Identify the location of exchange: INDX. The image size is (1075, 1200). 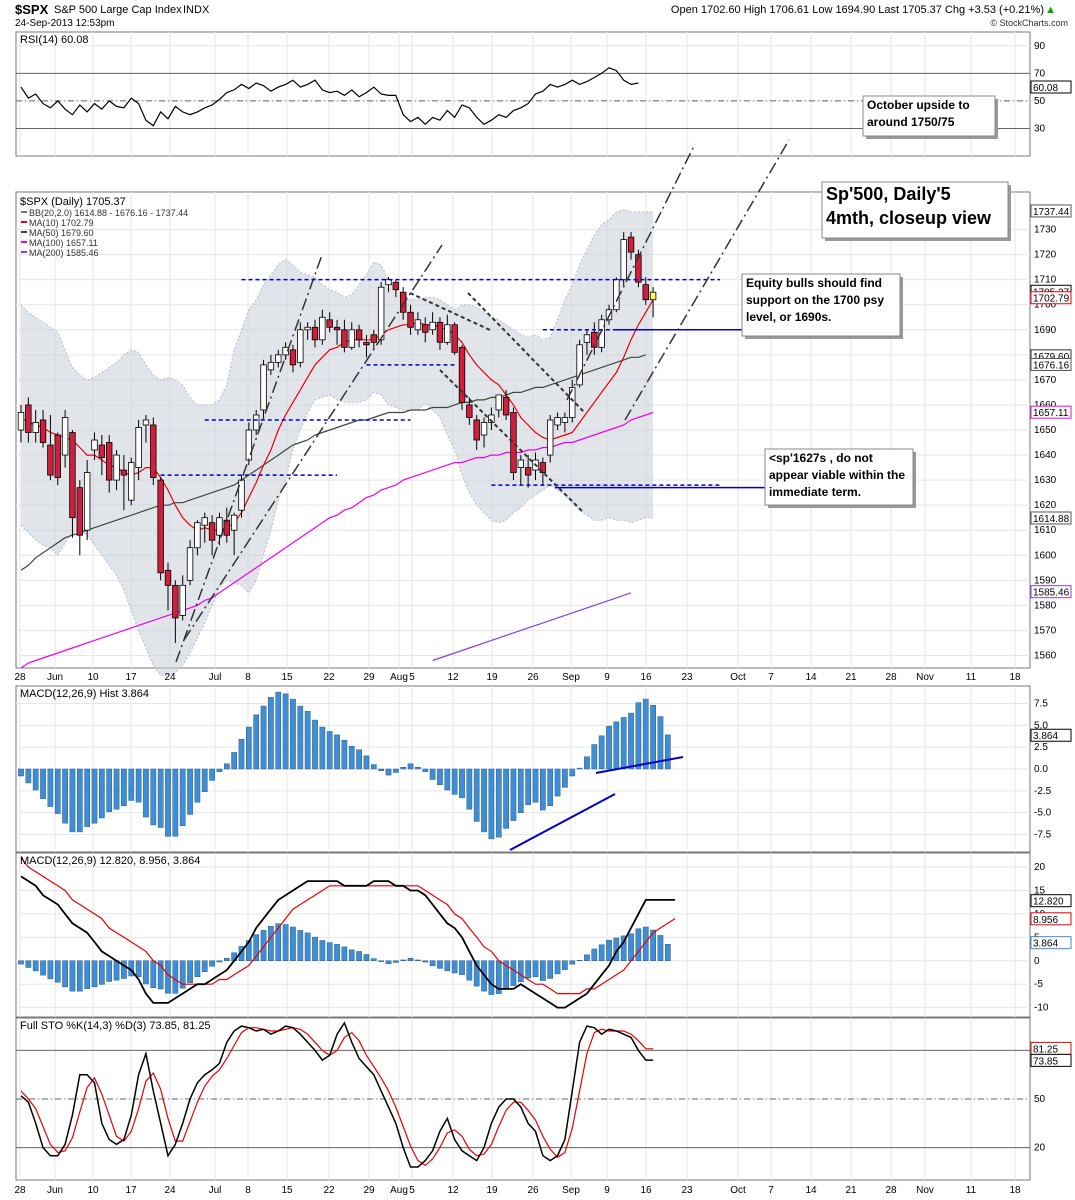
(196, 10).